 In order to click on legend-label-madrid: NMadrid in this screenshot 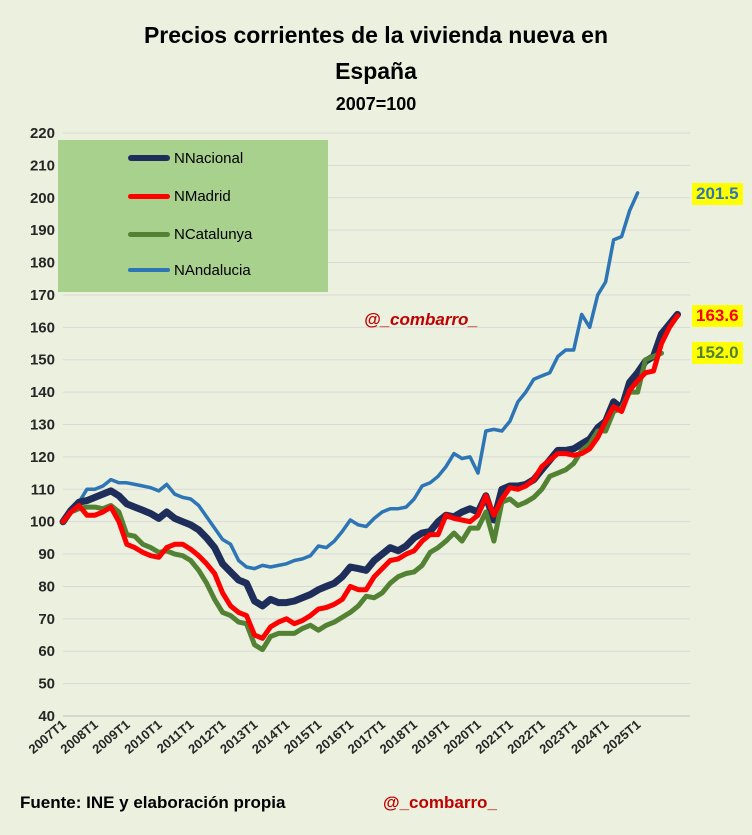, I will do `click(202, 196)`.